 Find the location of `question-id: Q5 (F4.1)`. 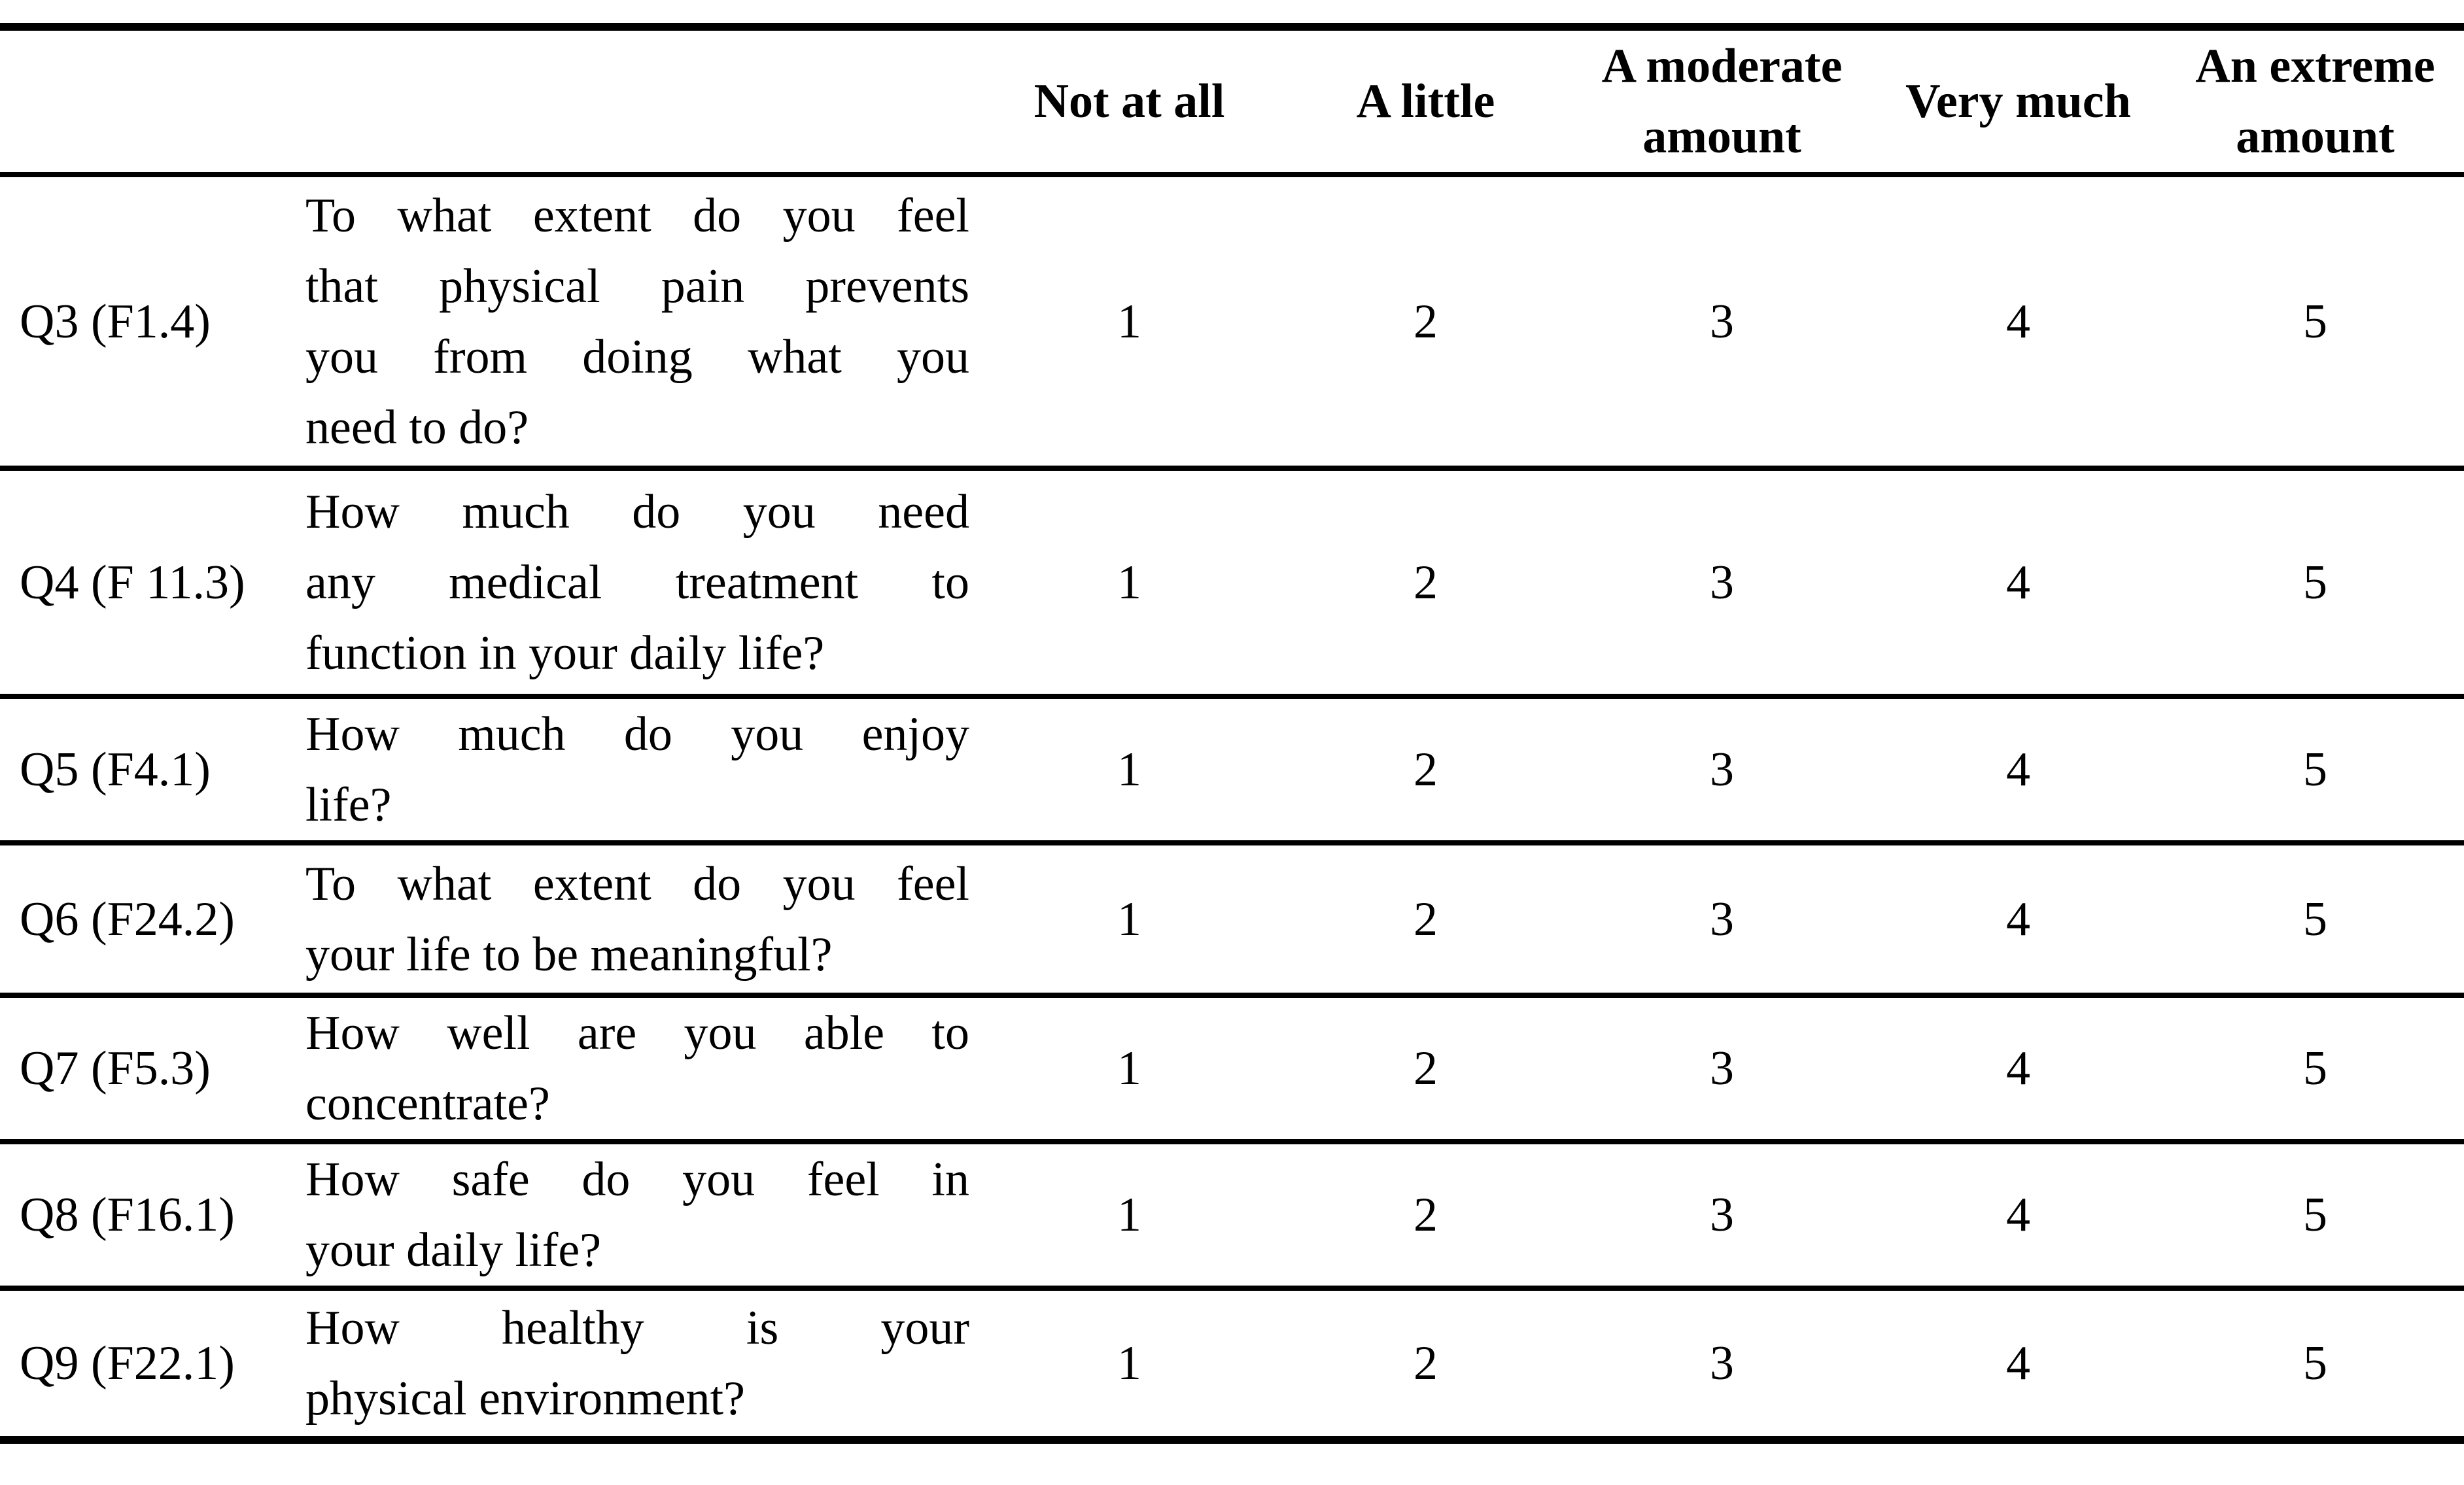

question-id: Q5 (F4.1) is located at coordinates (115, 769).